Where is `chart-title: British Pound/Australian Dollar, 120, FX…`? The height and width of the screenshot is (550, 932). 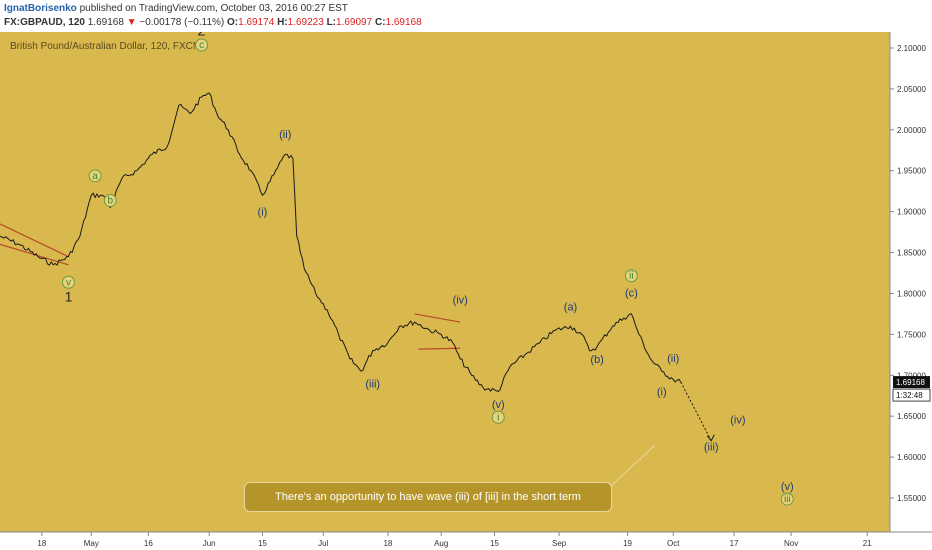
chart-title: British Pound/Australian Dollar, 120, FX… is located at coordinates (105, 46).